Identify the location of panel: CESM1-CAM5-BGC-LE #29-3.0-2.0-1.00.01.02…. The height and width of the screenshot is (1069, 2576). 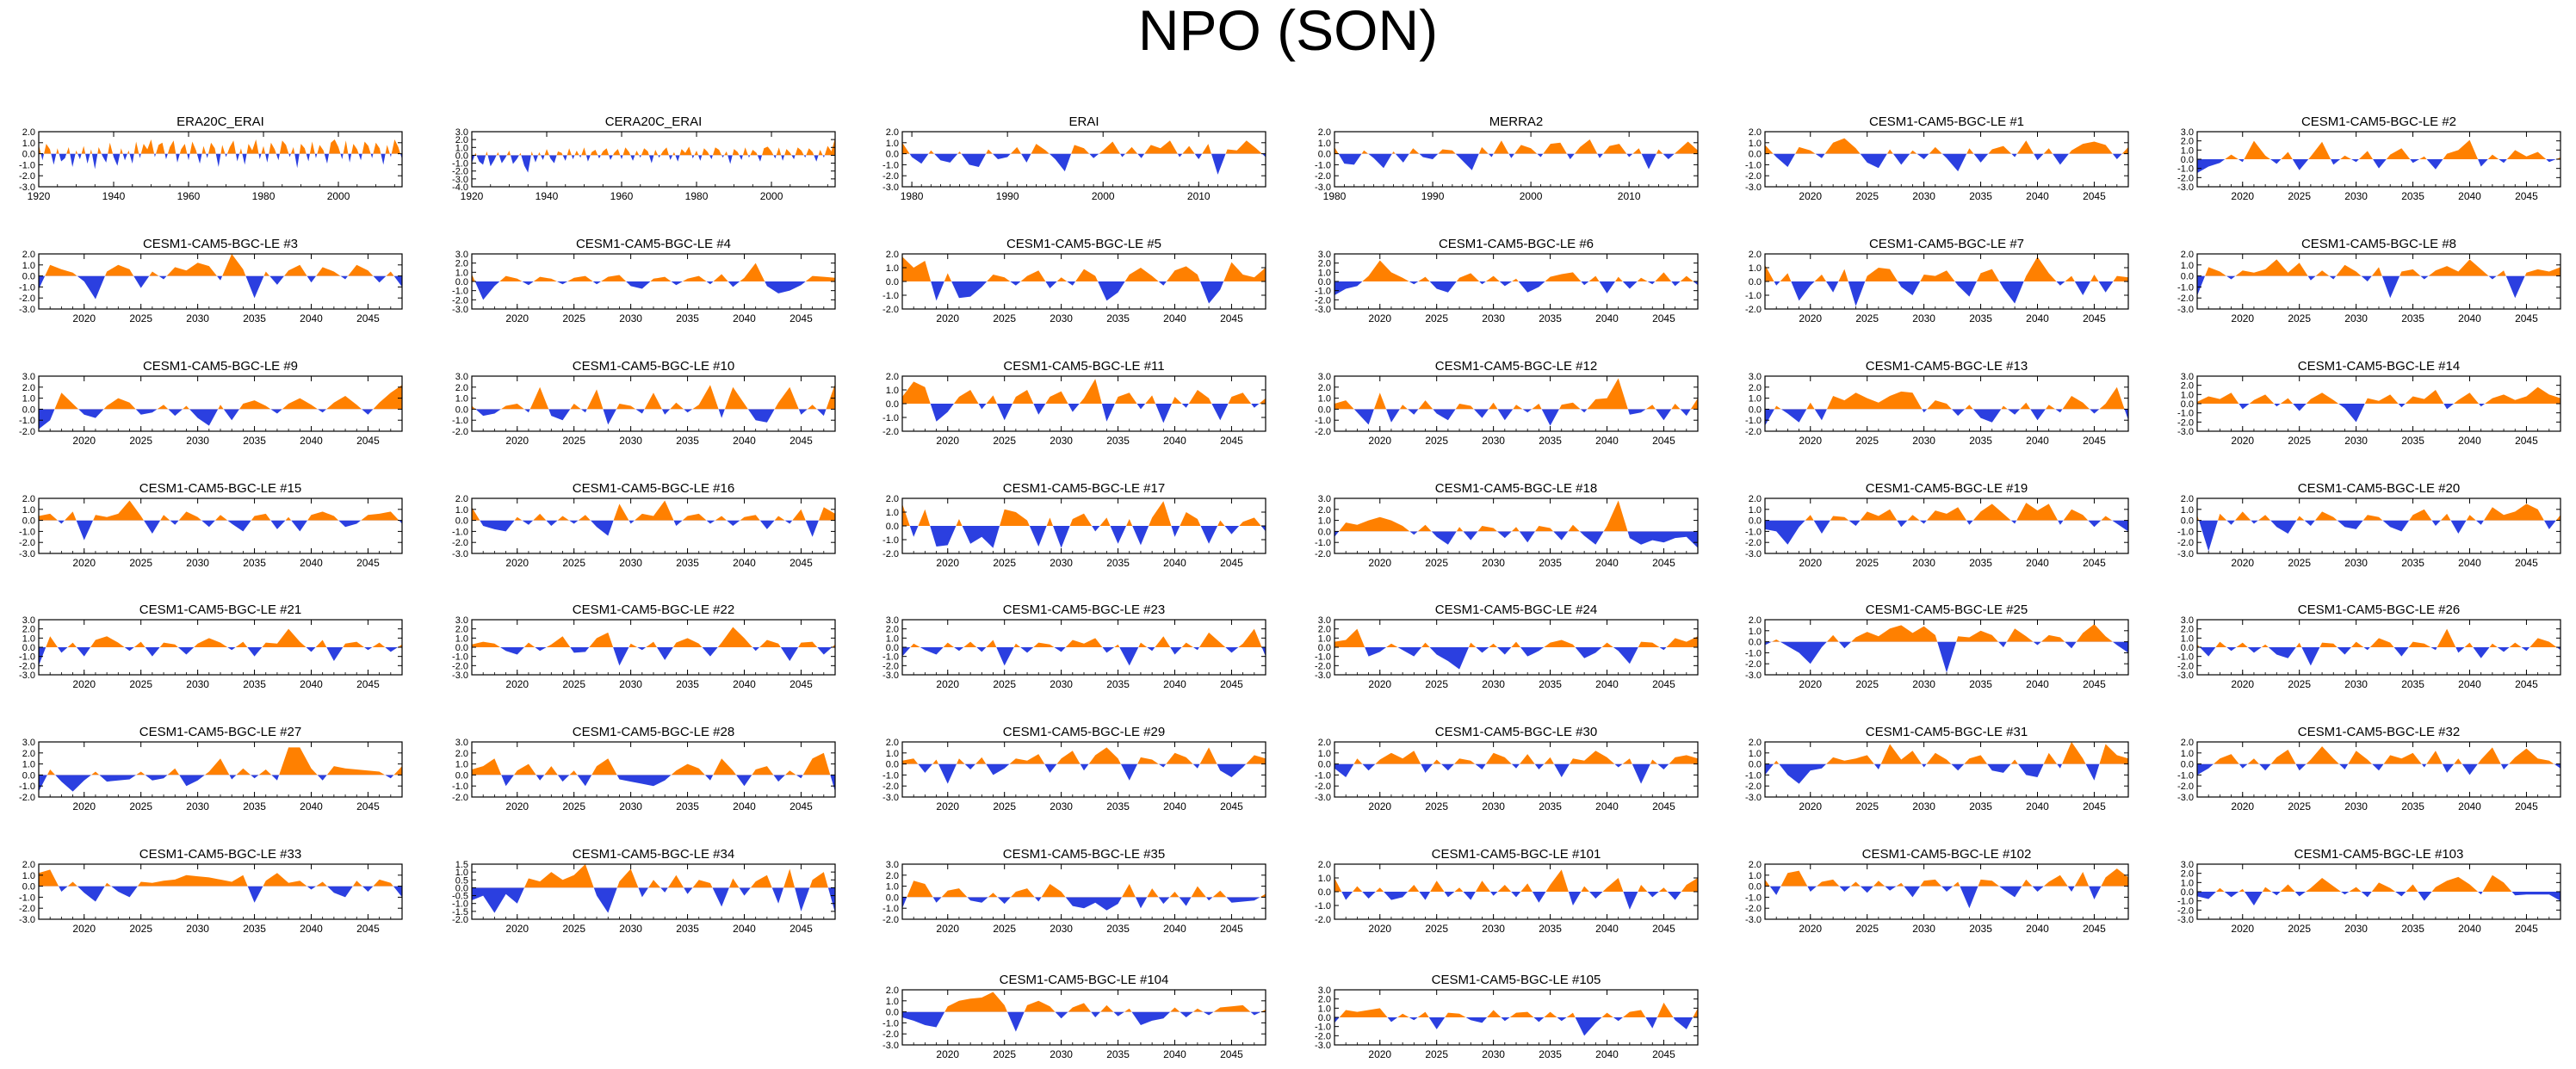
(1074, 769).